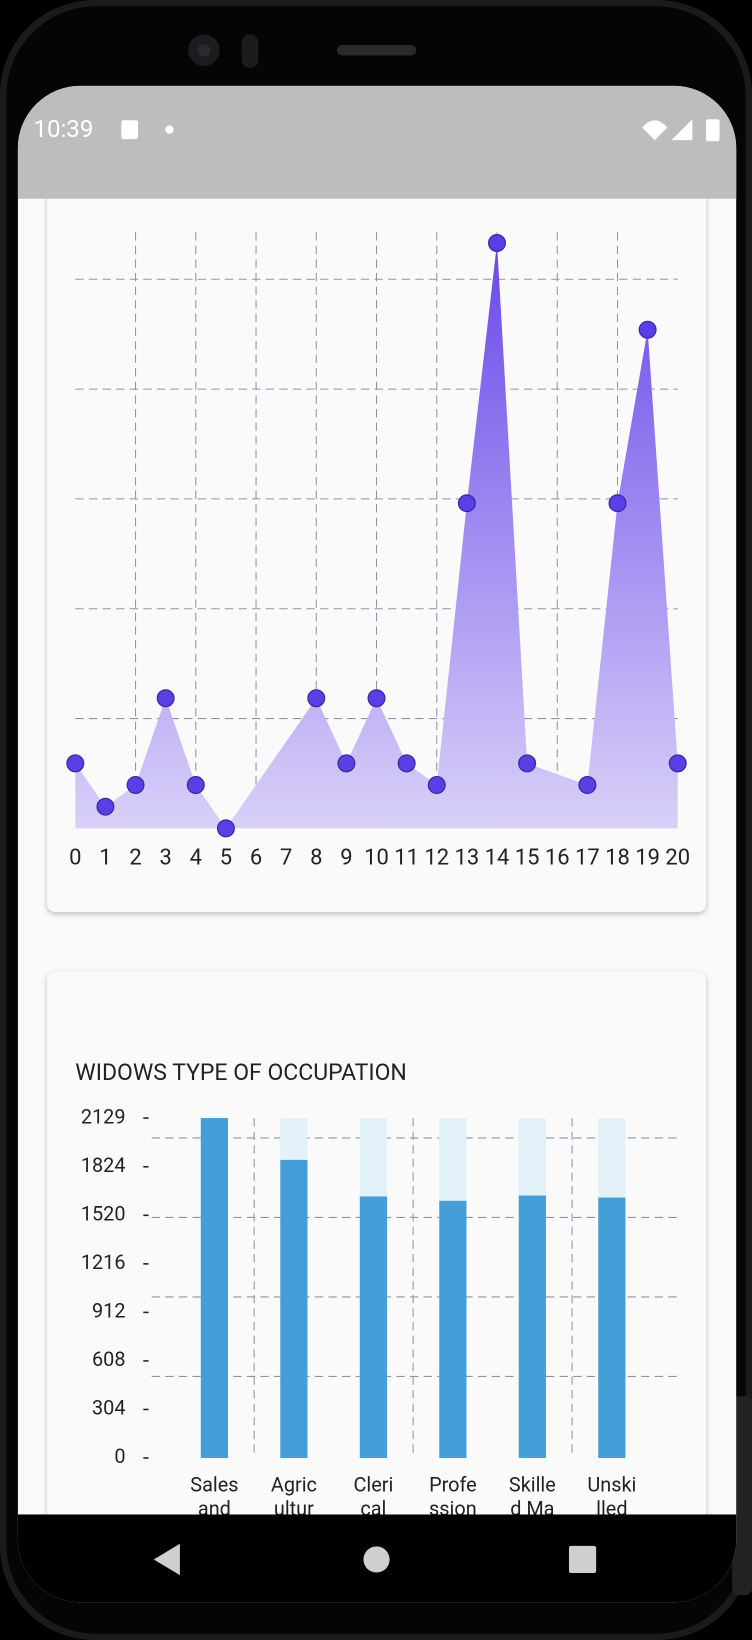 The height and width of the screenshot is (1640, 752). I want to click on x-tick-label: 6, so click(256, 857).